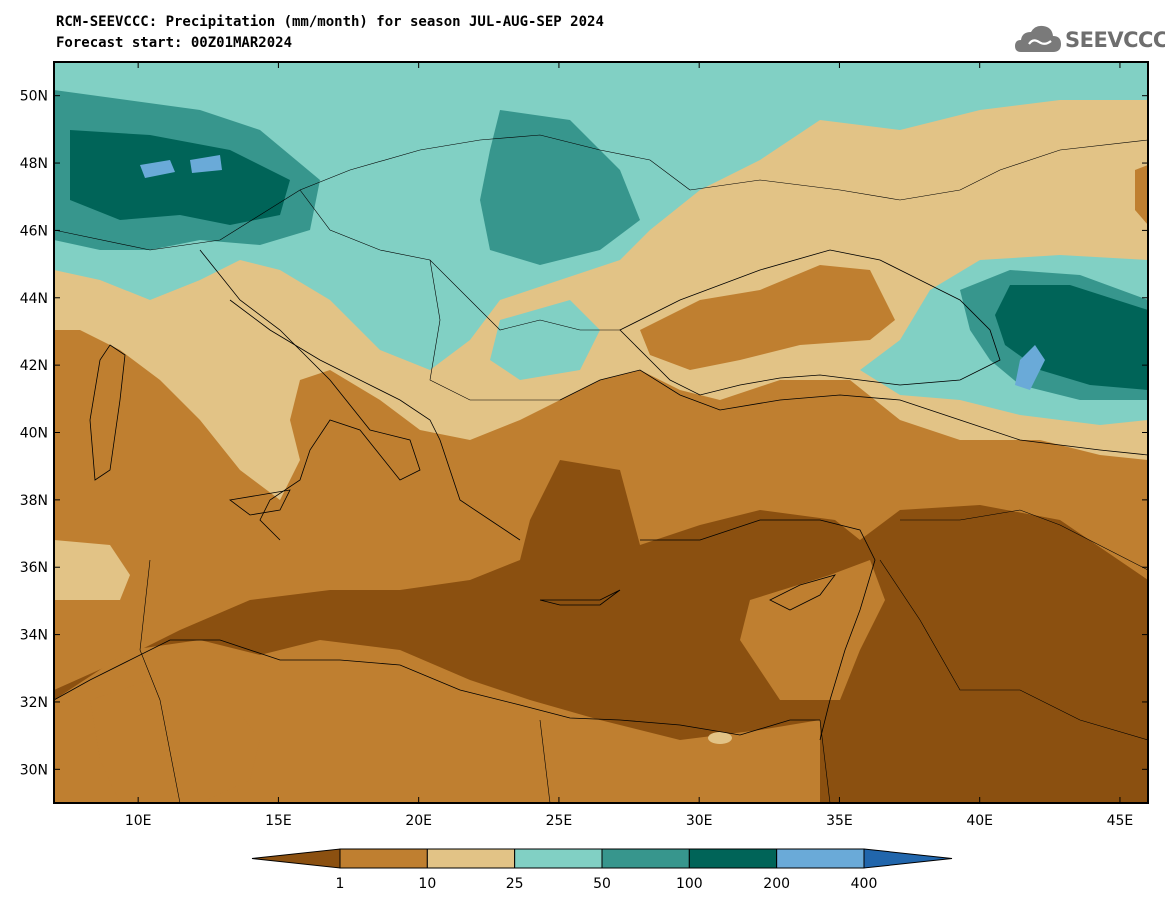  Describe the element at coordinates (418, 821) in the screenshot. I see `lon-tick-label: 20E` at that location.